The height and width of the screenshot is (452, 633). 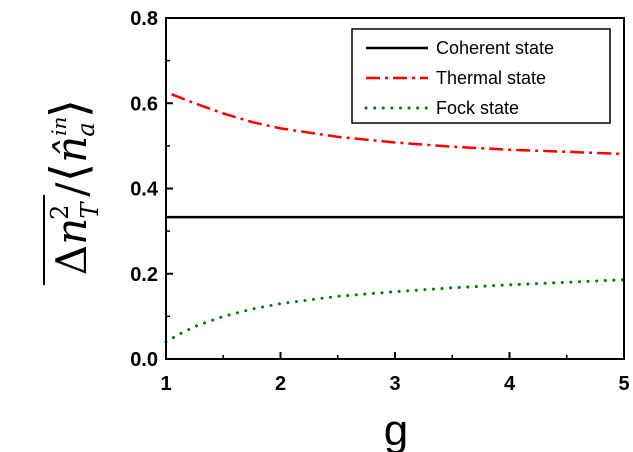 I want to click on series-line-fock-state, so click(x=395, y=311).